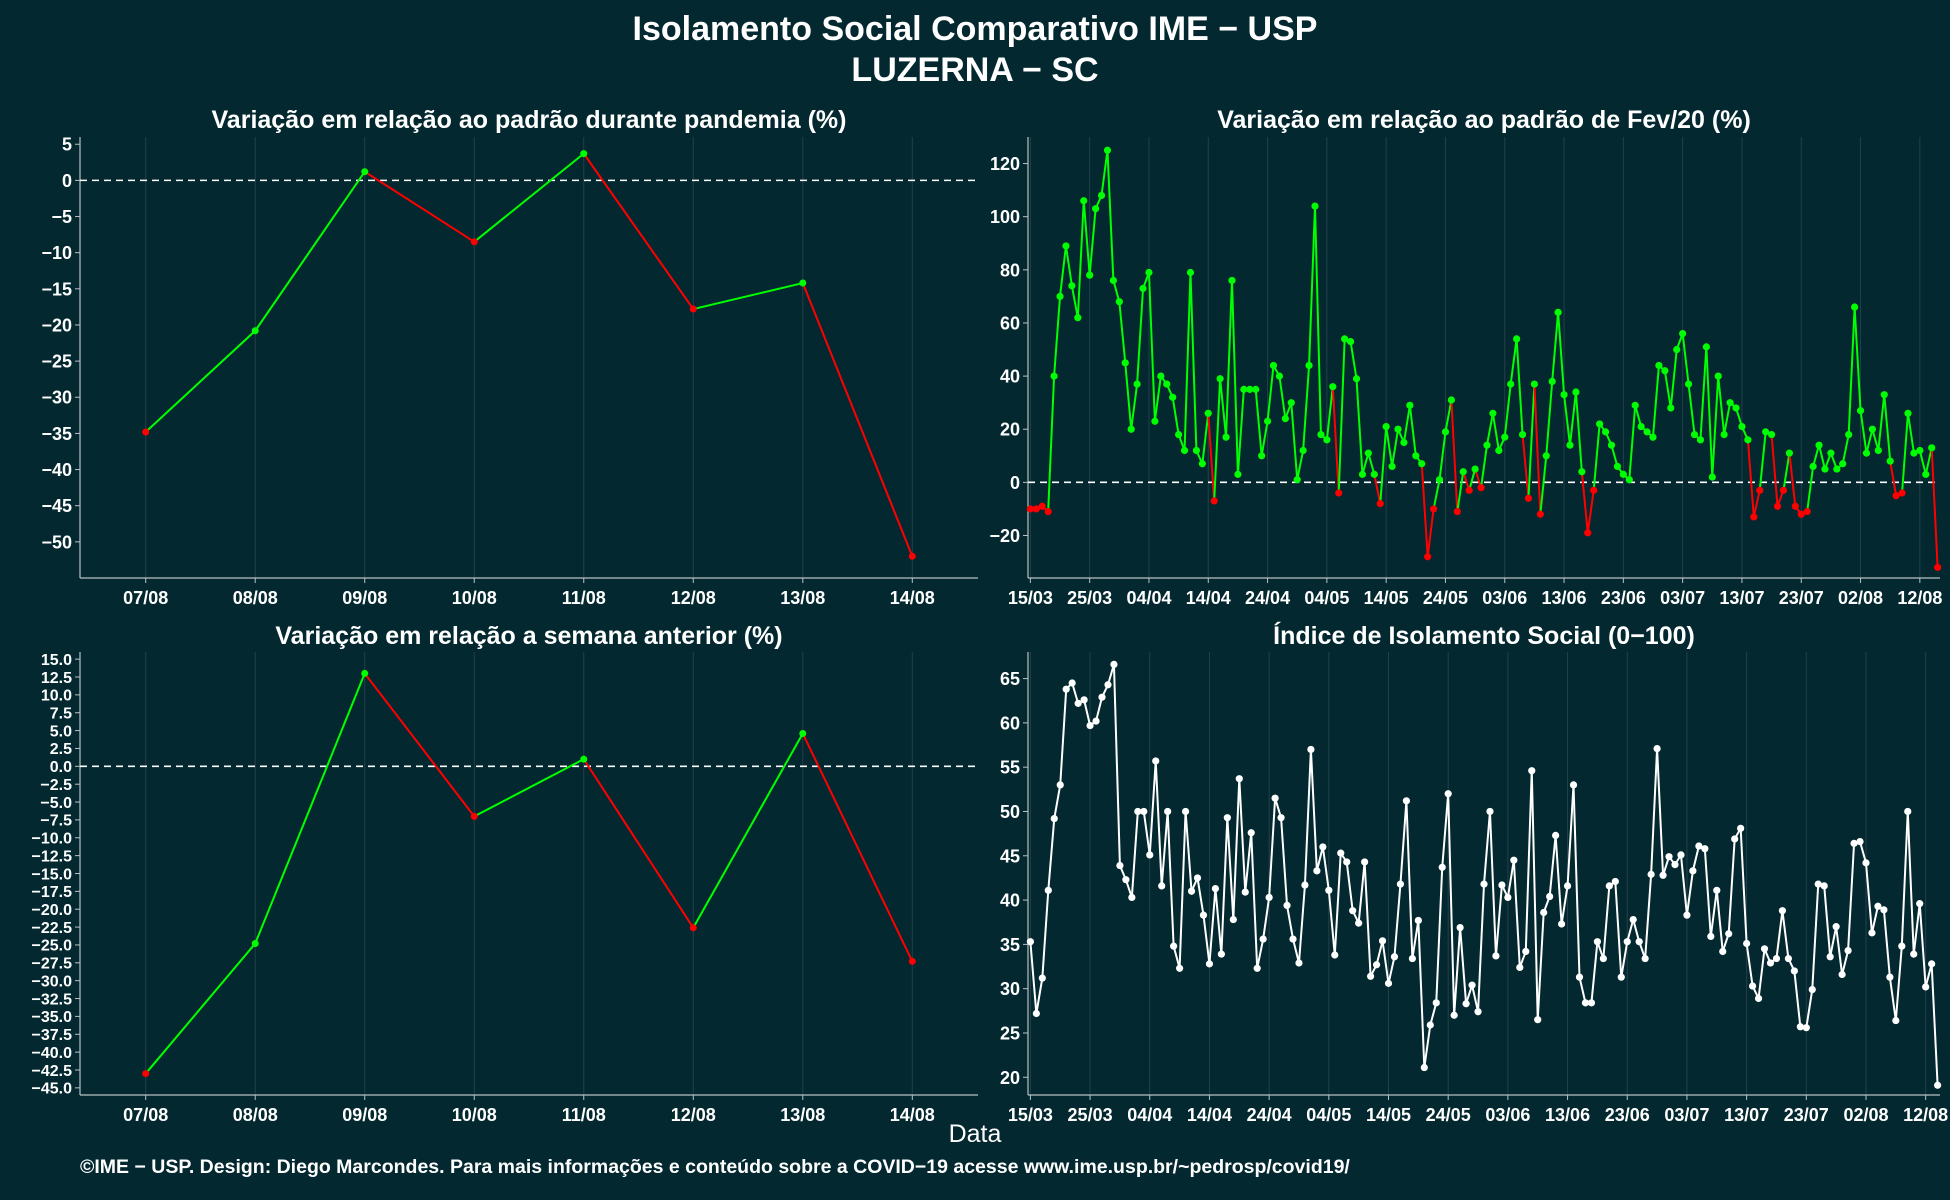  What do you see at coordinates (310, 808) in the screenshot?
I see `series-segment-semana` at bounding box center [310, 808].